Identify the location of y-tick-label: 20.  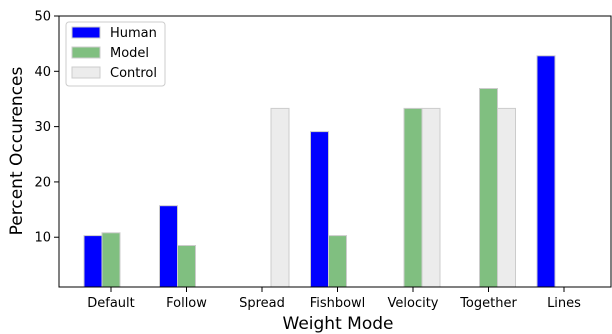
(42, 182).